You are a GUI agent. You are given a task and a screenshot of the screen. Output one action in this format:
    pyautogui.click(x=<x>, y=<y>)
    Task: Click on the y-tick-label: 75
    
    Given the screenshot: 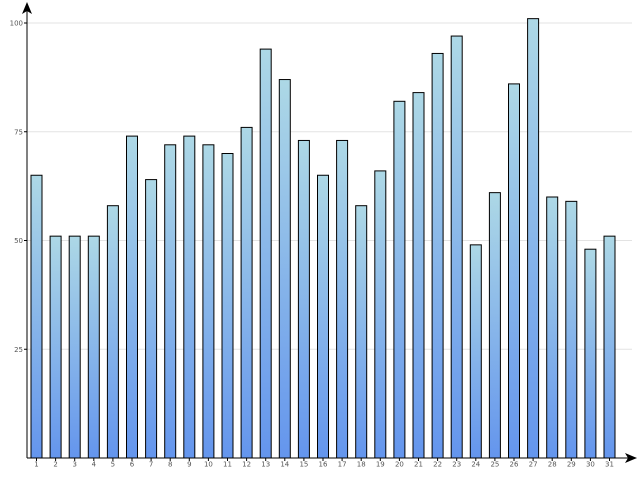 What is the action you would take?
    pyautogui.click(x=18, y=132)
    